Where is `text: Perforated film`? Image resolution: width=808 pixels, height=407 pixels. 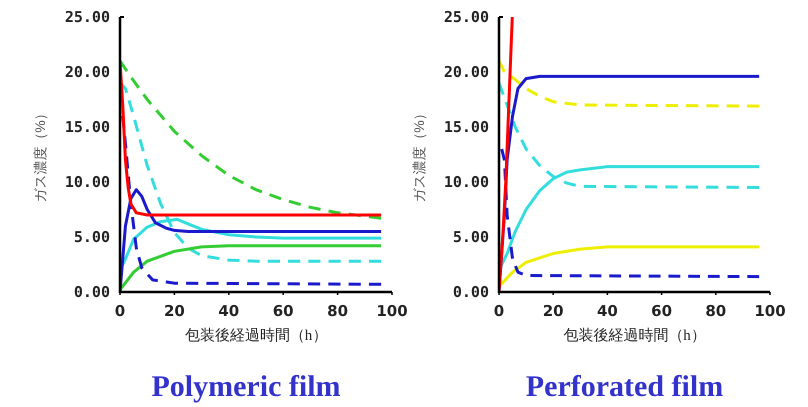 text: Perforated film is located at coordinates (625, 386).